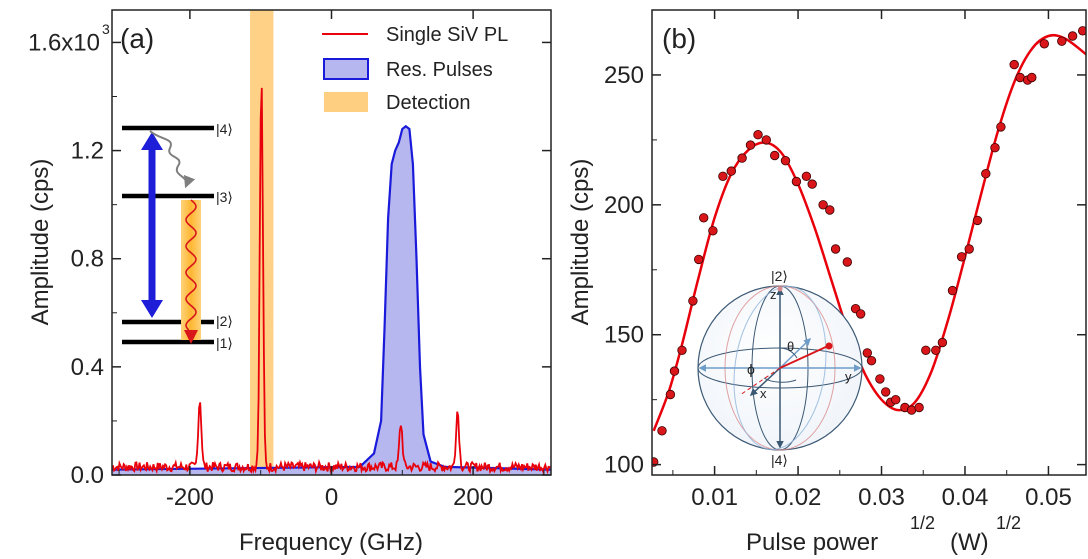 The image size is (1088, 559). I want to click on ylabel-b: Amplitude (cps), so click(580, 242).